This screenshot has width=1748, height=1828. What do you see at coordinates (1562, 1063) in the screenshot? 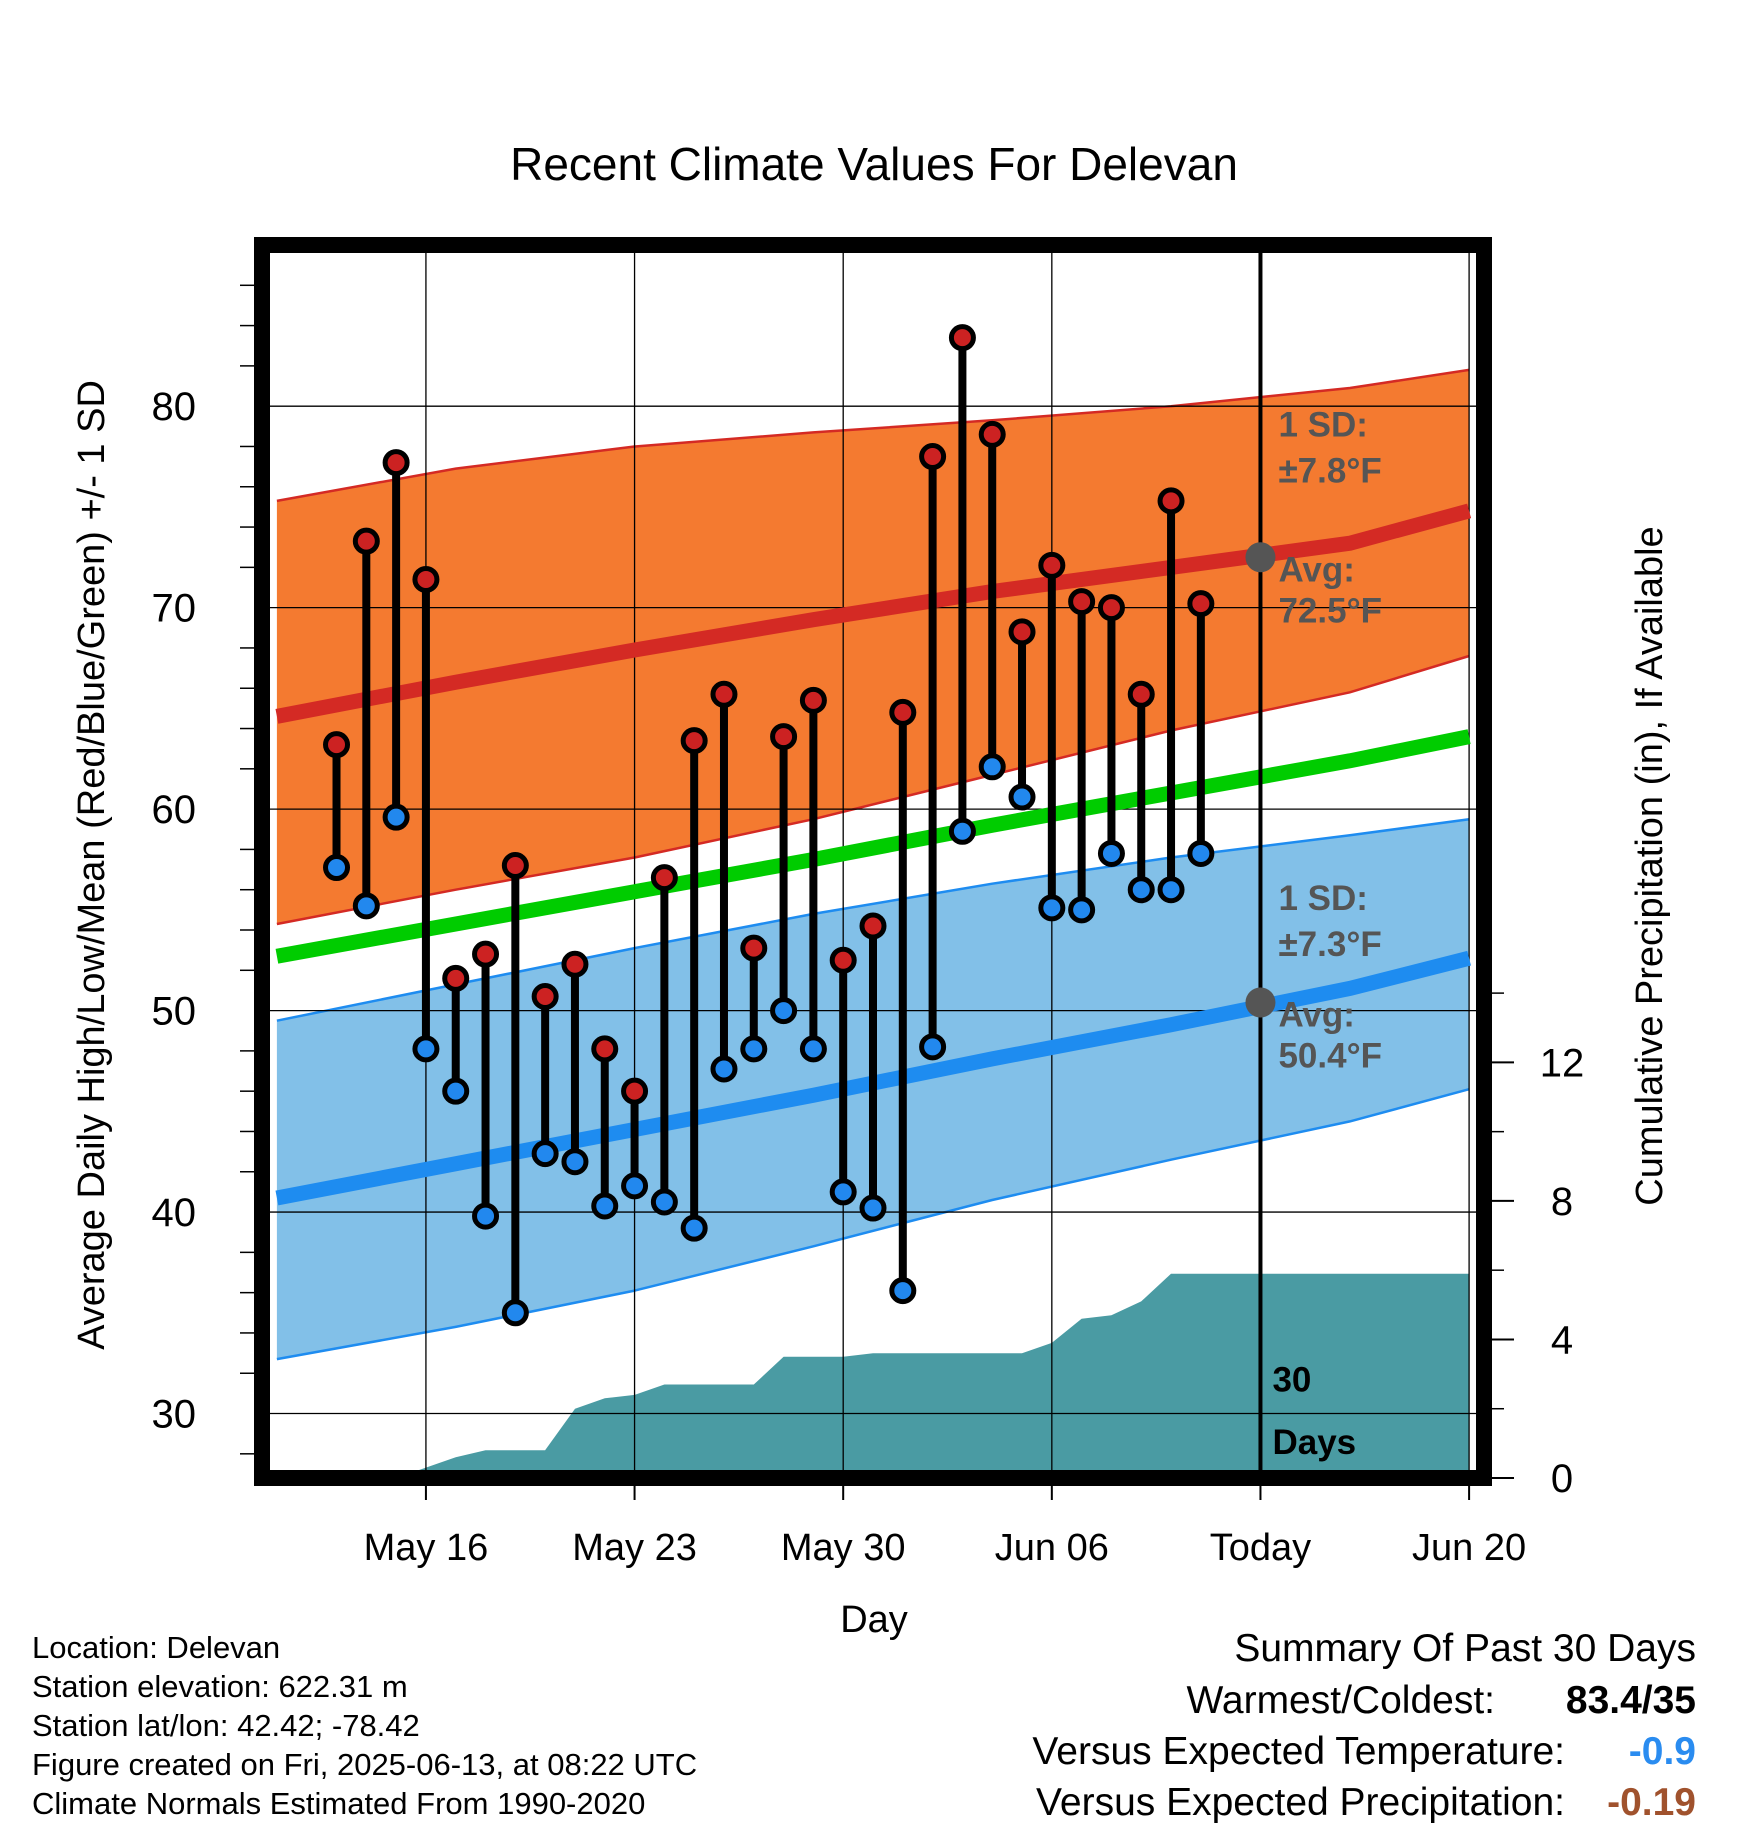
I see `y2-tick-label: 12` at bounding box center [1562, 1063].